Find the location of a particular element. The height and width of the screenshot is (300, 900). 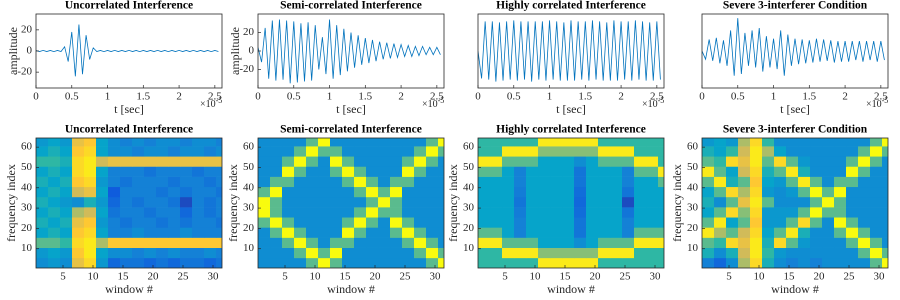

axes-frame is located at coordinates (351, 51).